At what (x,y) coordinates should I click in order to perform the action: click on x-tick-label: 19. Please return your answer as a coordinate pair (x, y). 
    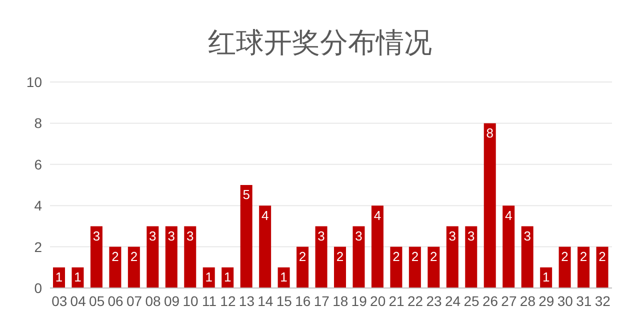
    Looking at the image, I should click on (359, 300).